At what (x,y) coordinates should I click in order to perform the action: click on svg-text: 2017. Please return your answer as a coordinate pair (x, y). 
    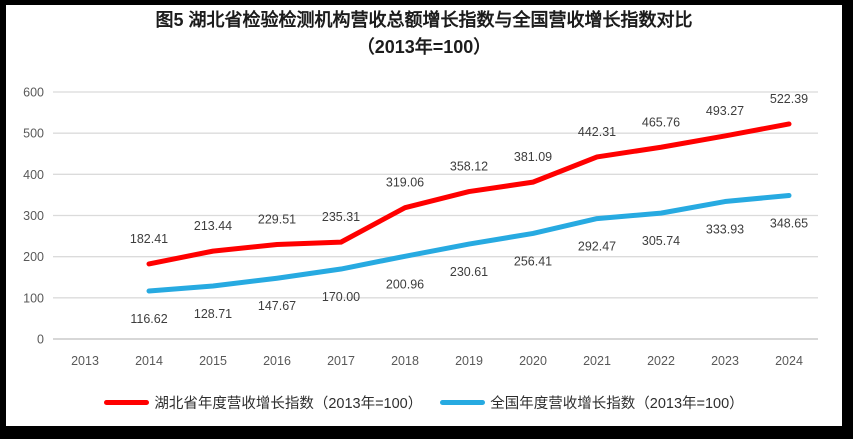
    Looking at the image, I should click on (341, 361).